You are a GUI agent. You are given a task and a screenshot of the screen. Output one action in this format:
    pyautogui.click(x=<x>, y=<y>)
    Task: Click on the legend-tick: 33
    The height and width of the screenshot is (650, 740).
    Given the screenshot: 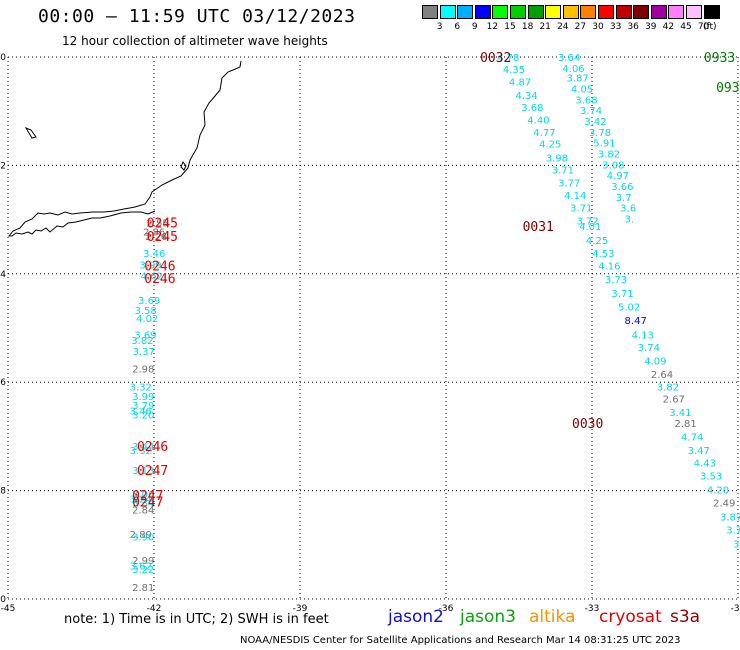 What is the action you would take?
    pyautogui.click(x=615, y=27)
    